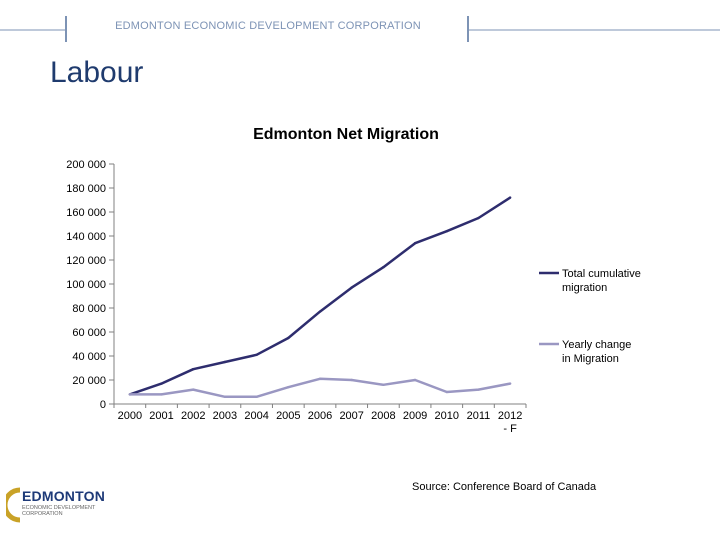 The width and height of the screenshot is (720, 540). Describe the element at coordinates (320, 416) in the screenshot. I see `x-tick-label: 2006` at that location.